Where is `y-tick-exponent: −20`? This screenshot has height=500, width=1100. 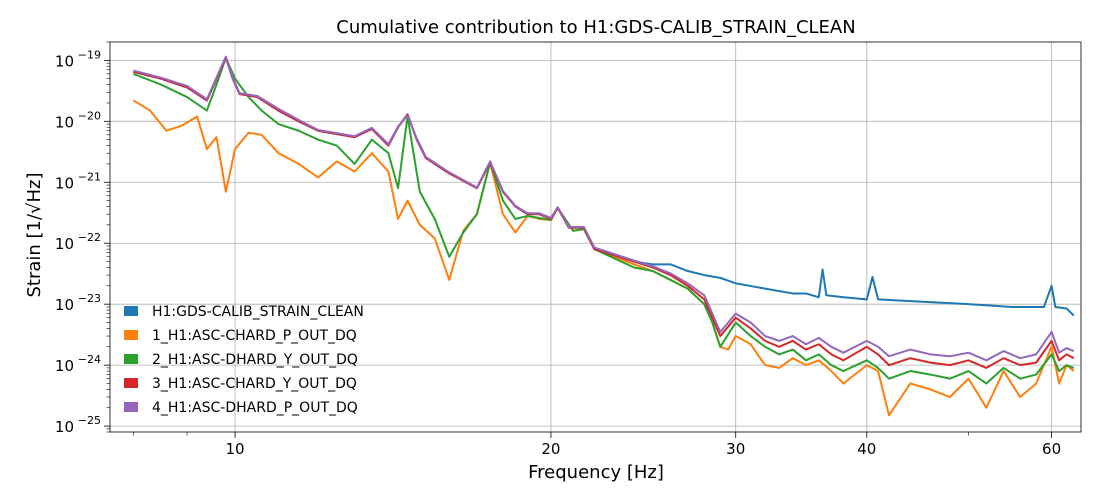
y-tick-exponent: −20 is located at coordinates (89, 115).